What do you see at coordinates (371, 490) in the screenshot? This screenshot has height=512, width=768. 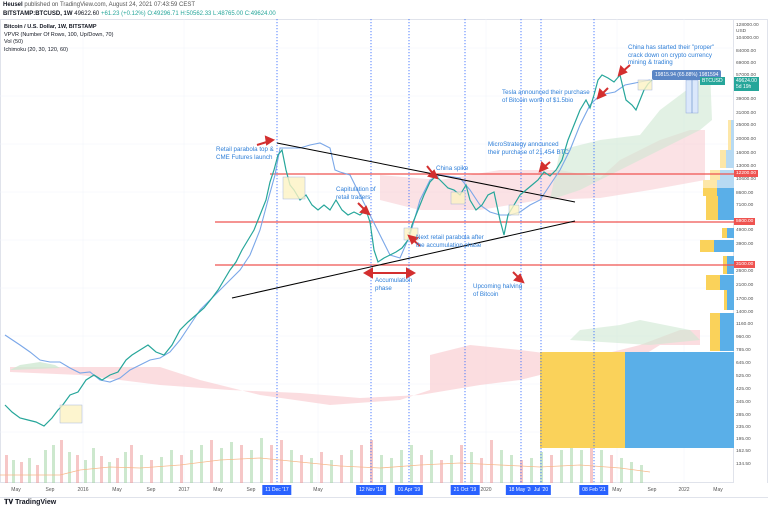 I see `date-marker-label: 12 Nov '18` at bounding box center [371, 490].